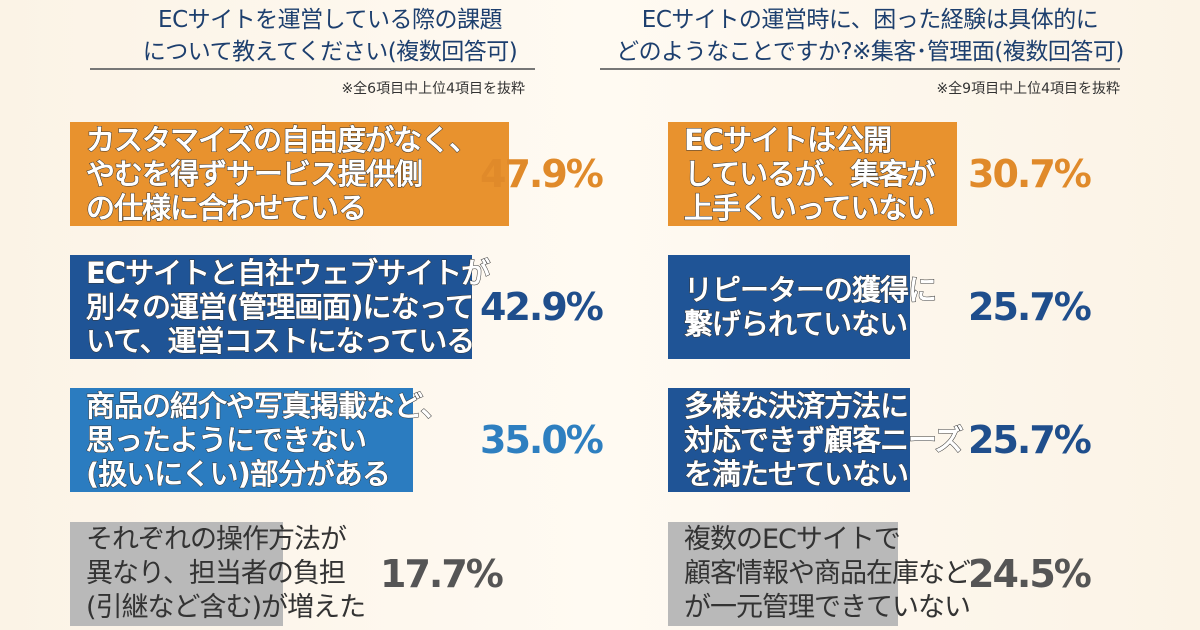 This screenshot has height=630, width=1200. I want to click on bar-label: 商品の紹介や写真掲載など、 思ったようにできない (扱いにくい)部分がある, so click(268, 440).